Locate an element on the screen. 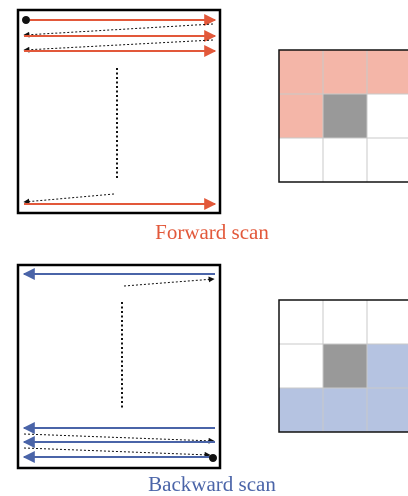 This screenshot has height=496, width=408. backward-scan-caption: Backward scan is located at coordinates (212, 484).